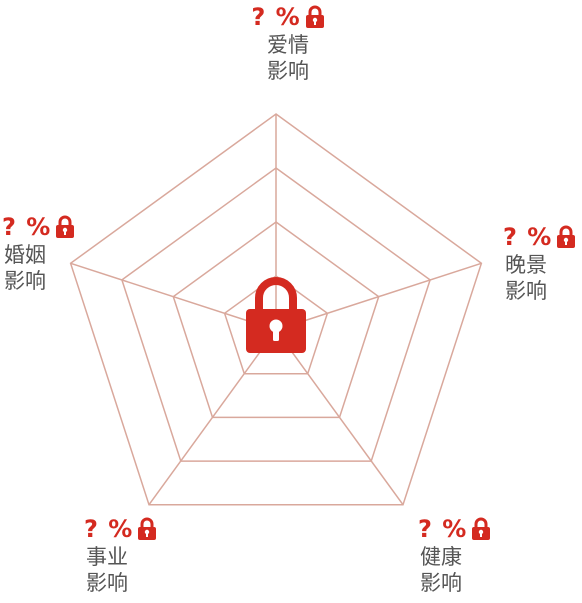 The width and height of the screenshot is (582, 603). I want to click on dimension-marriage: ? % 婚姻 影响, so click(38, 253).